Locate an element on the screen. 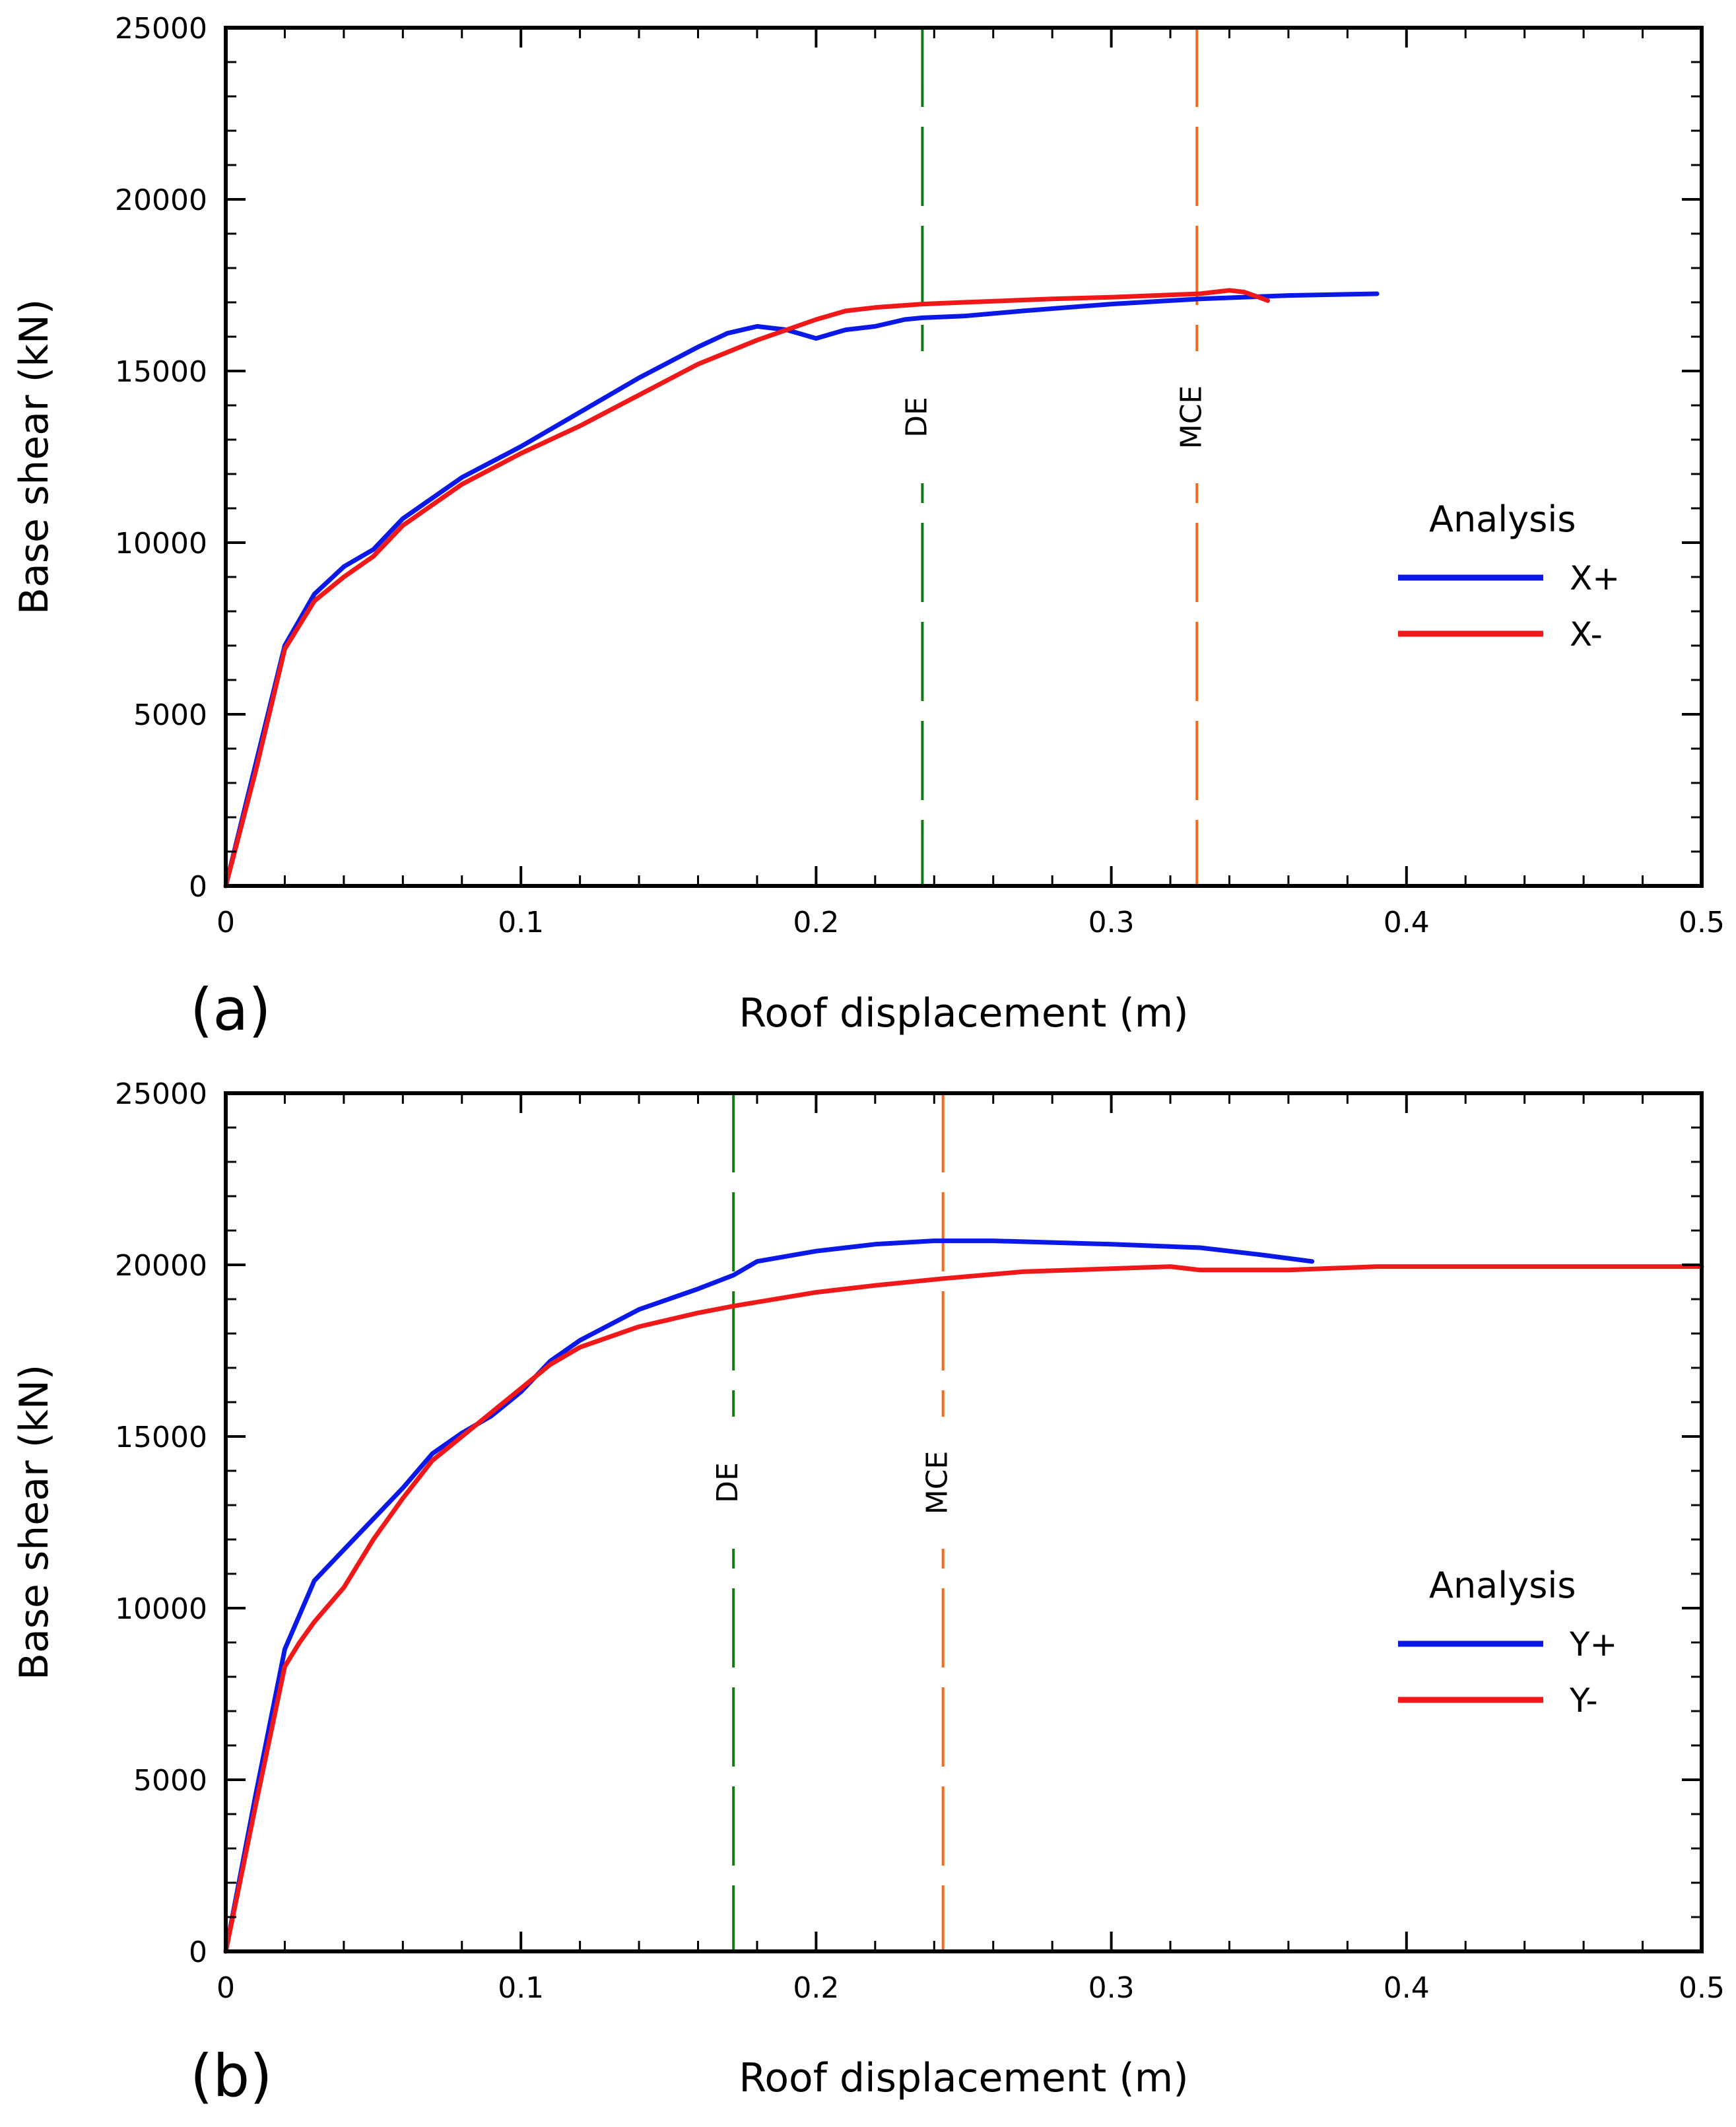 This screenshot has width=1736, height=2127. legend-label-y-plus: Y+ is located at coordinates (1593, 1645).